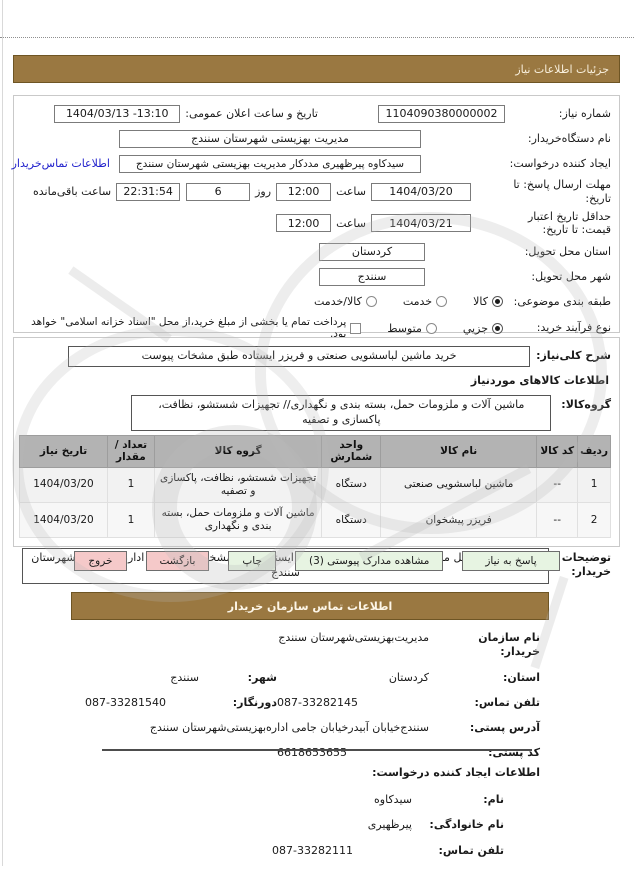  Describe the element at coordinates (351, 451) in the screenshot. I see `items-column-header: واحد شمارش` at that location.